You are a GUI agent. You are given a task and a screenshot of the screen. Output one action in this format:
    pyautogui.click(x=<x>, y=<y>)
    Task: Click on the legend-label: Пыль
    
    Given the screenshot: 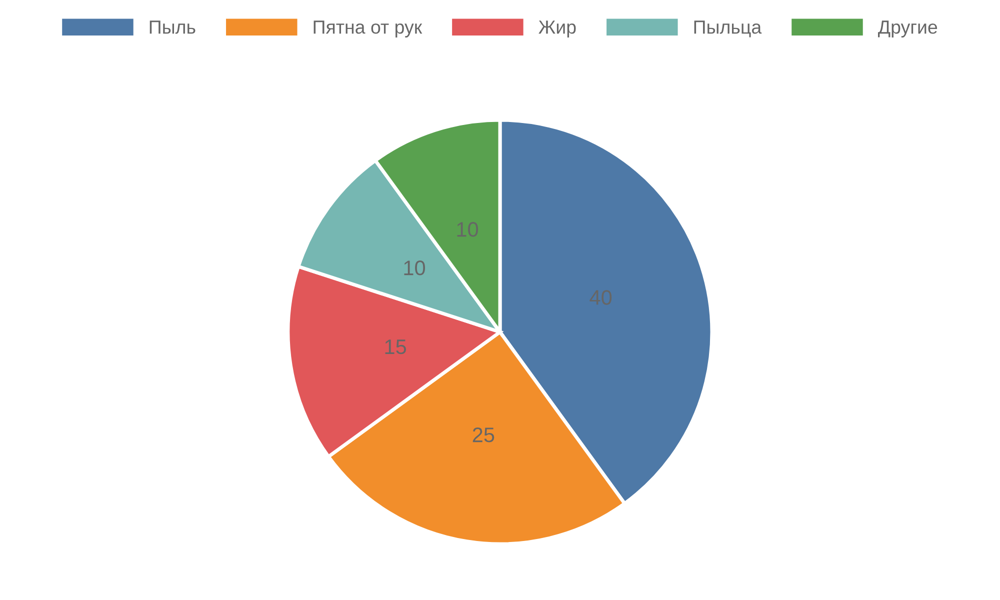 What is the action you would take?
    pyautogui.click(x=173, y=27)
    